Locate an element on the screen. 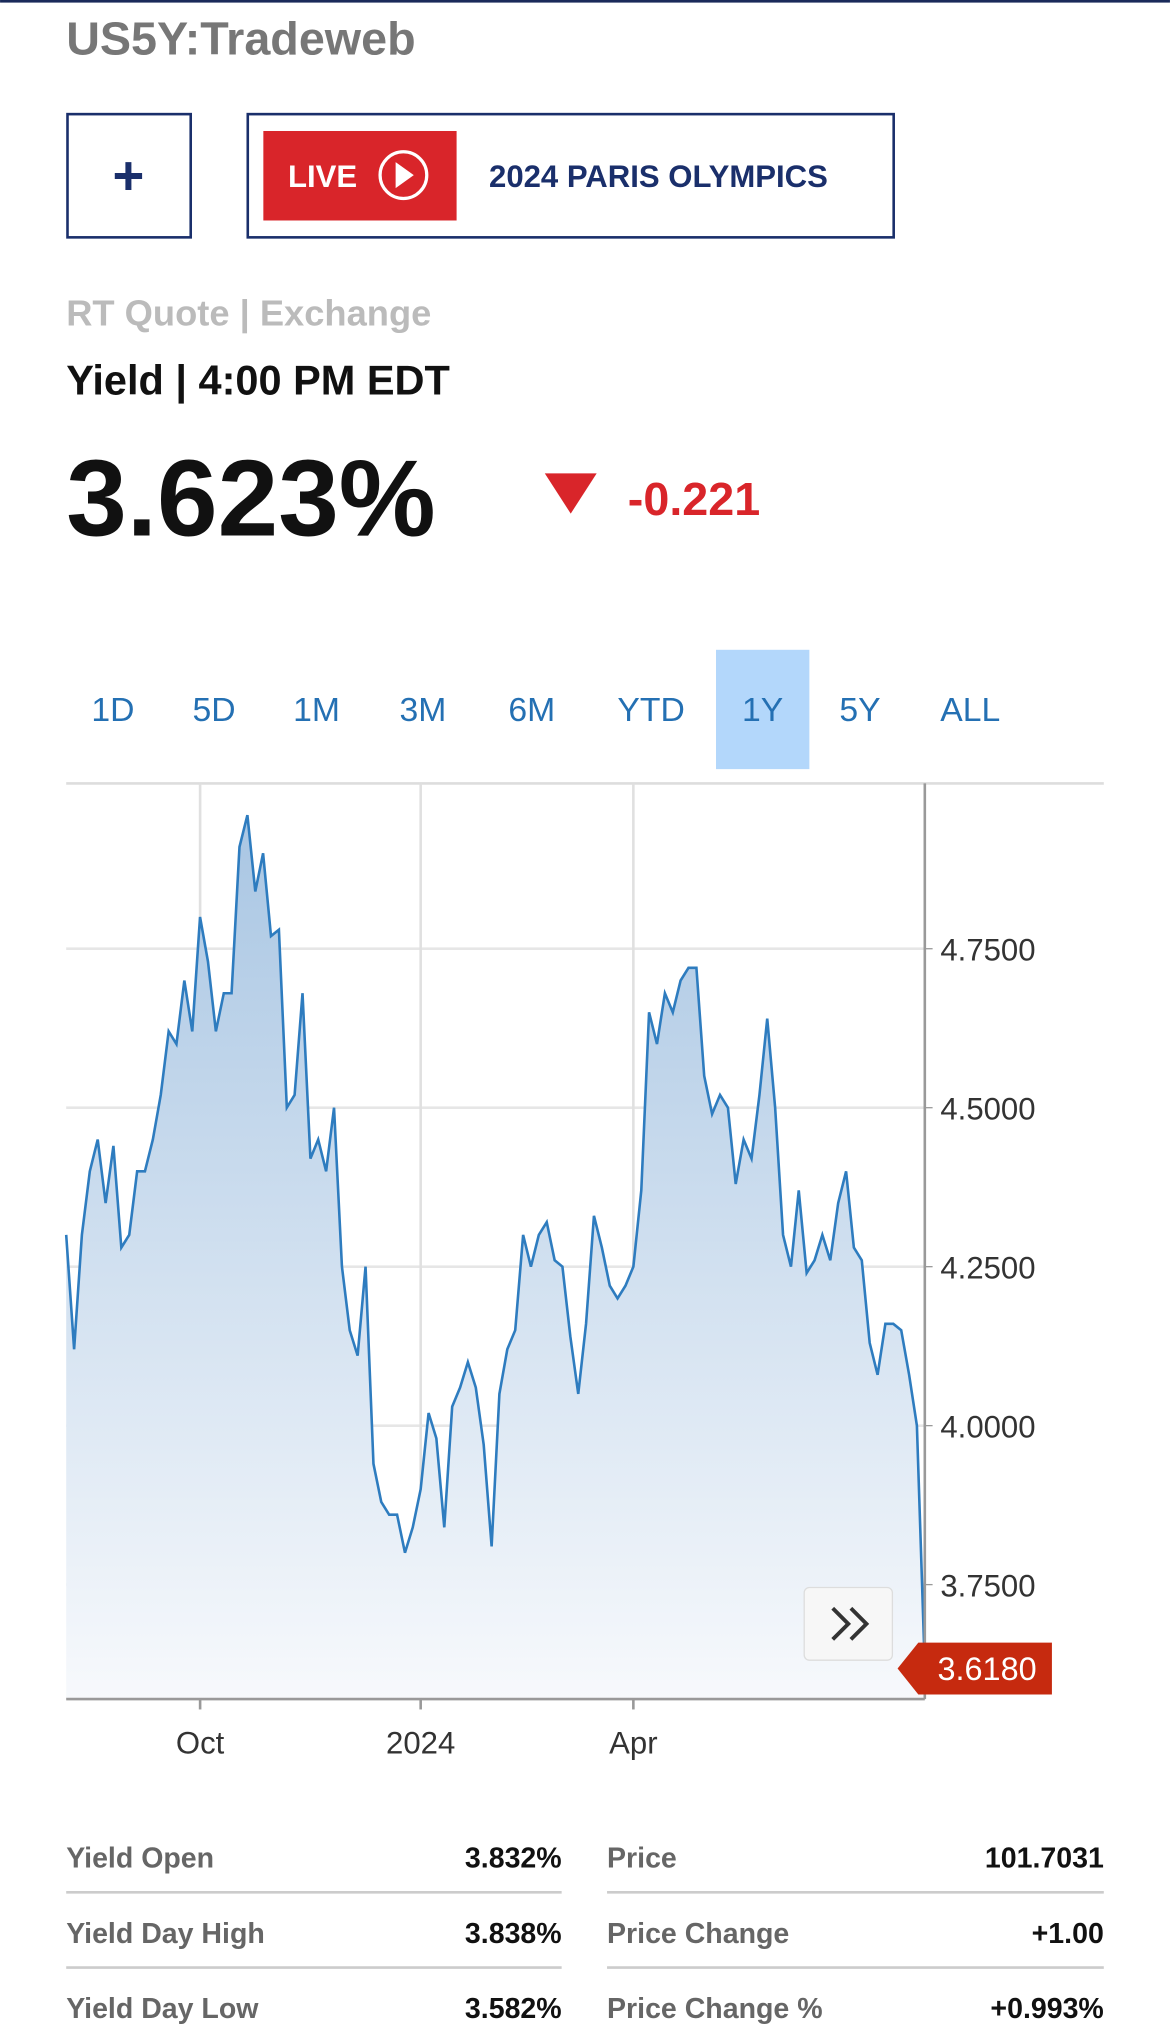  range-tab: 6M is located at coordinates (531, 710).